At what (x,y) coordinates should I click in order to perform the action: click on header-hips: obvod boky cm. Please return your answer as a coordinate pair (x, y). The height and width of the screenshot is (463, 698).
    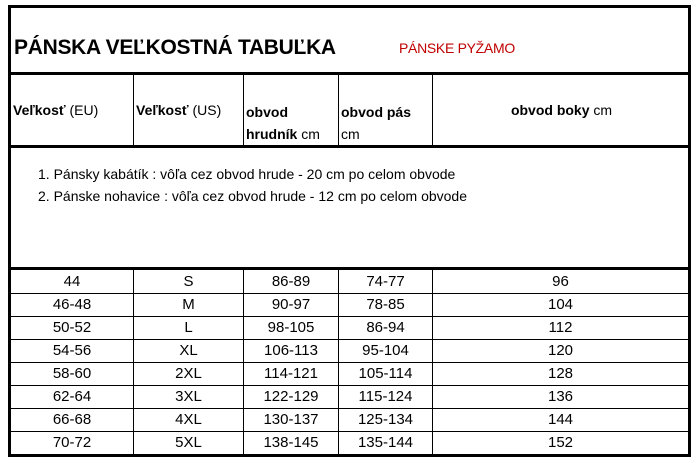
    Looking at the image, I should click on (560, 110).